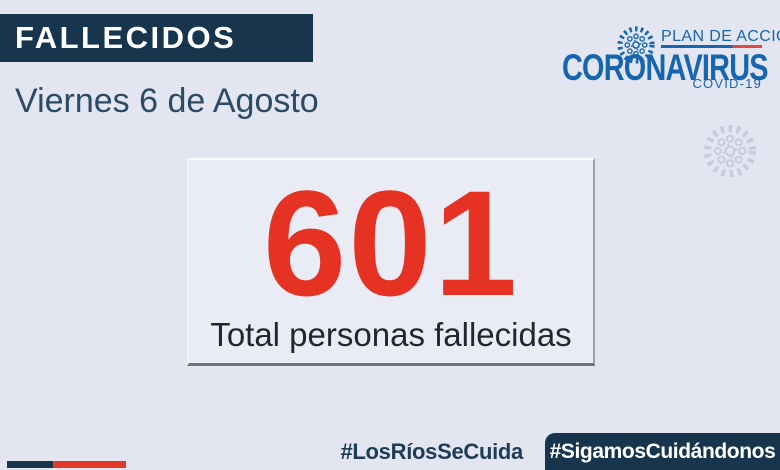 Image resolution: width=780 pixels, height=470 pixels. What do you see at coordinates (30, 464) in the screenshot?
I see `footer-accent-bar-navy` at bounding box center [30, 464].